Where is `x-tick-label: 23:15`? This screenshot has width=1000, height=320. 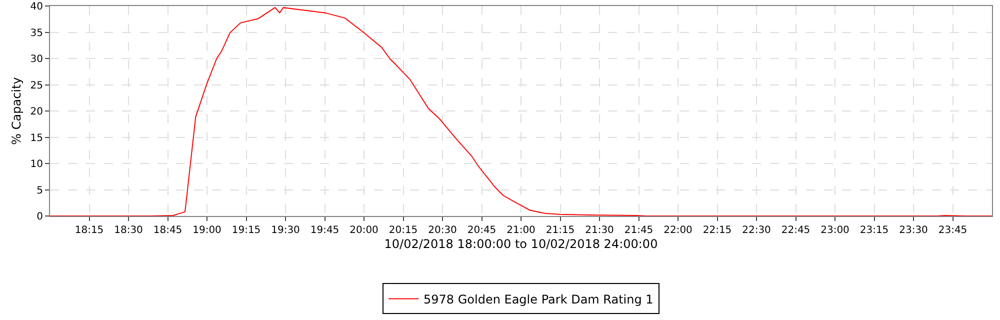 x-tick-label: 23:15 is located at coordinates (874, 230).